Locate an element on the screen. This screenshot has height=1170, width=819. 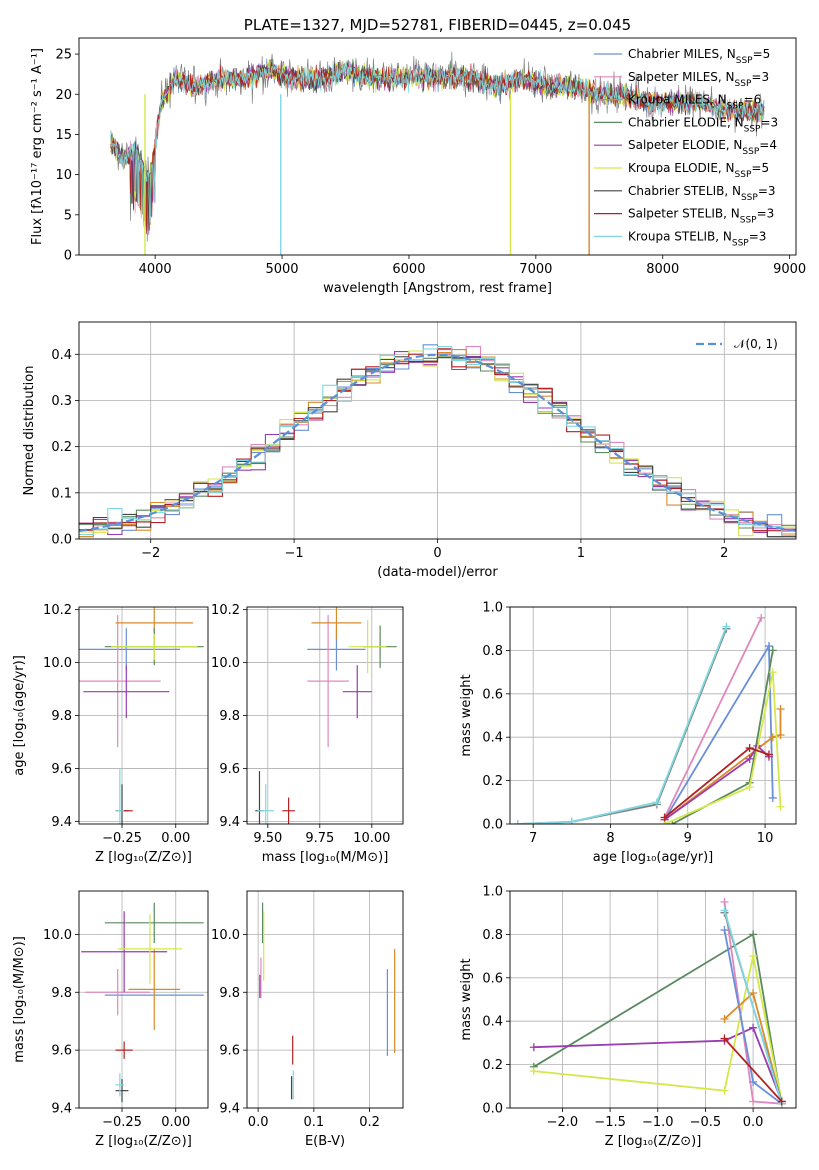
mass-vs-ebv-panel: 0.0 0.1 0.2 9.4 9.6 9.8 10.0 E(B-V) is located at coordinates (307, 1019).